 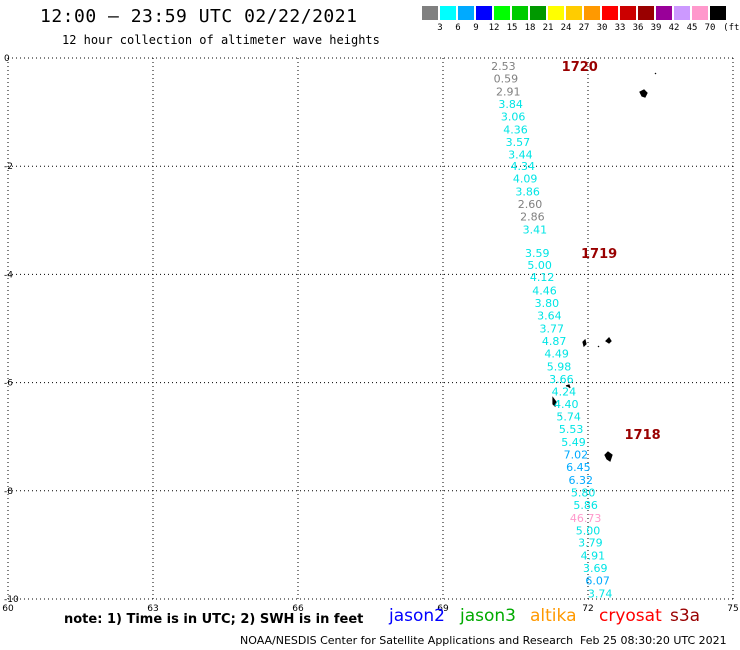 What do you see at coordinates (510, 104) in the screenshot?
I see `wave-height-value: 3.84` at bounding box center [510, 104].